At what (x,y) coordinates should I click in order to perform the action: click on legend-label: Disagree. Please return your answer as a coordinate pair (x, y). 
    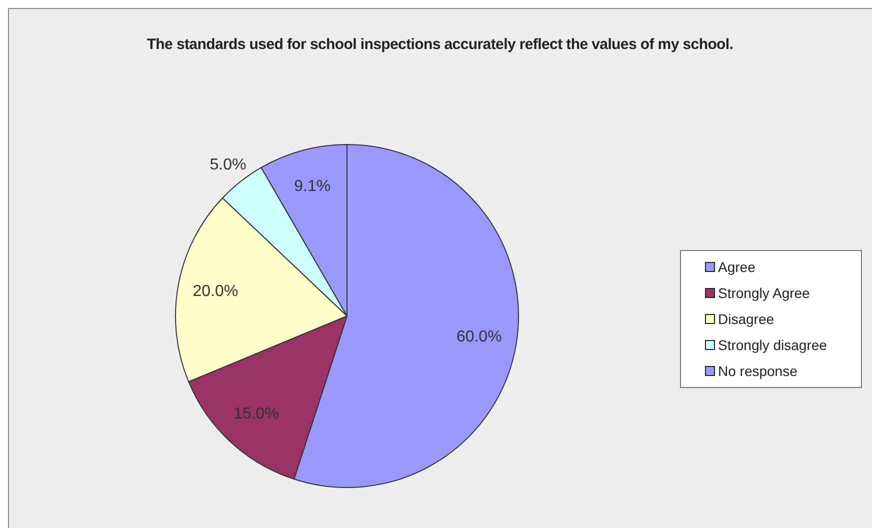
    Looking at the image, I should click on (746, 319).